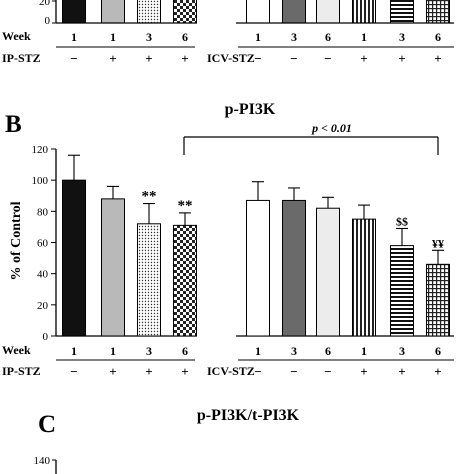  What do you see at coordinates (48, 21) in the screenshot?
I see `panel-a-ytick-0: 0` at bounding box center [48, 21].